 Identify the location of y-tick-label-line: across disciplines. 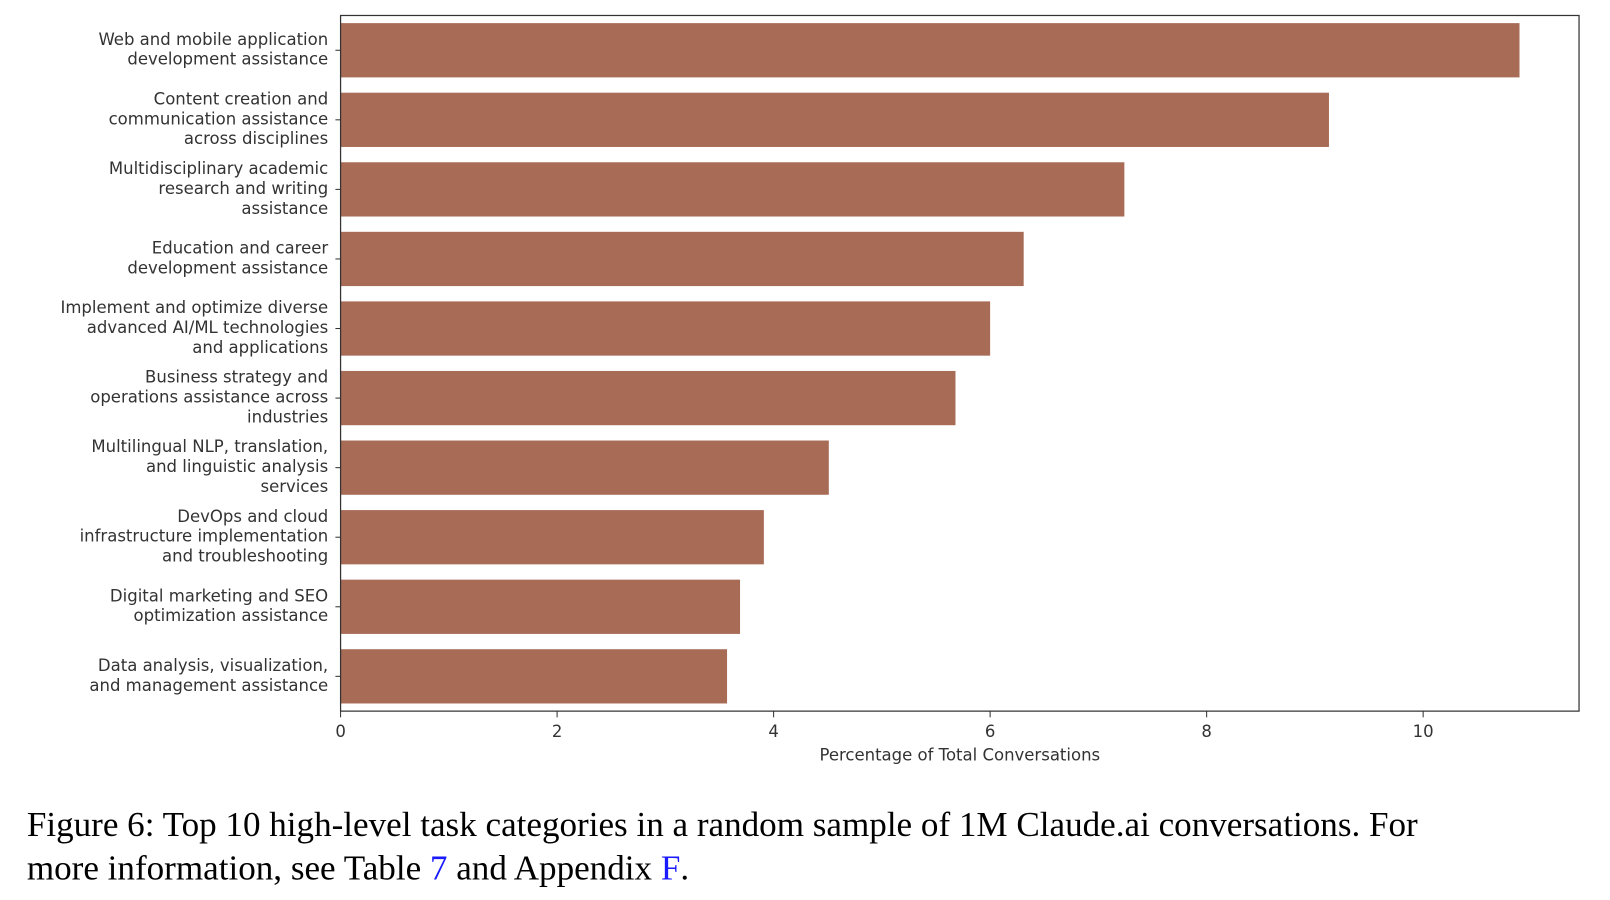
(256, 138).